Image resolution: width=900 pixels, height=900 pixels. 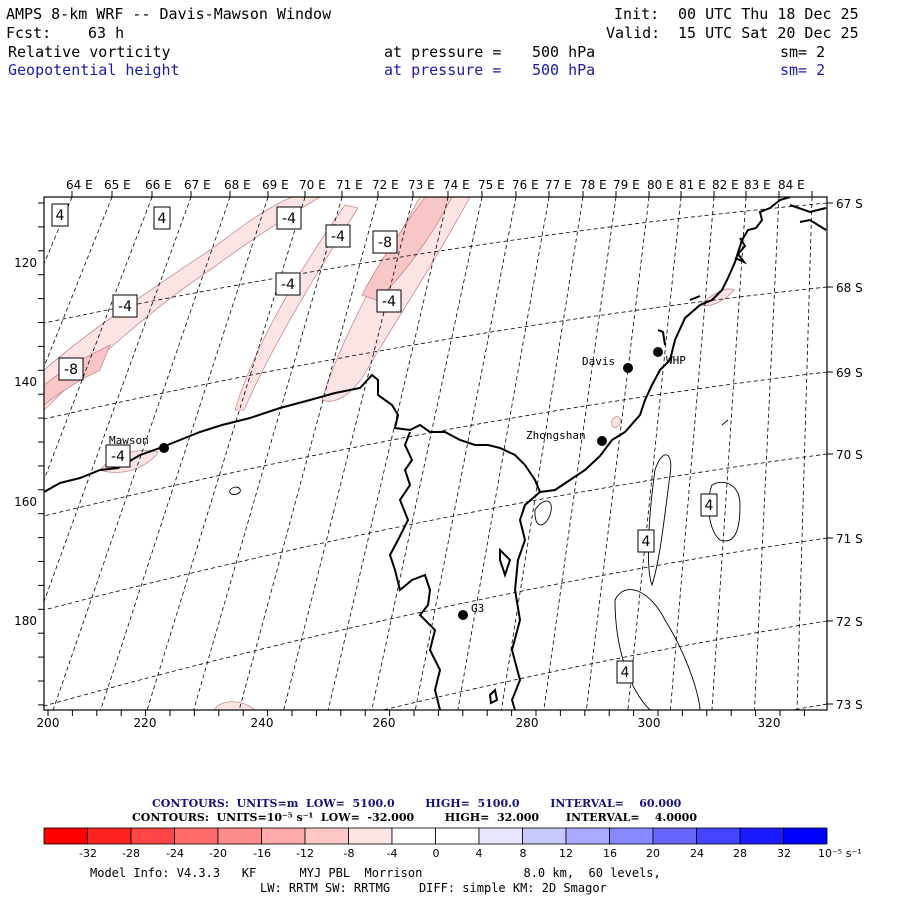 I want to click on valid-label: Valid:, so click(x=633, y=33).